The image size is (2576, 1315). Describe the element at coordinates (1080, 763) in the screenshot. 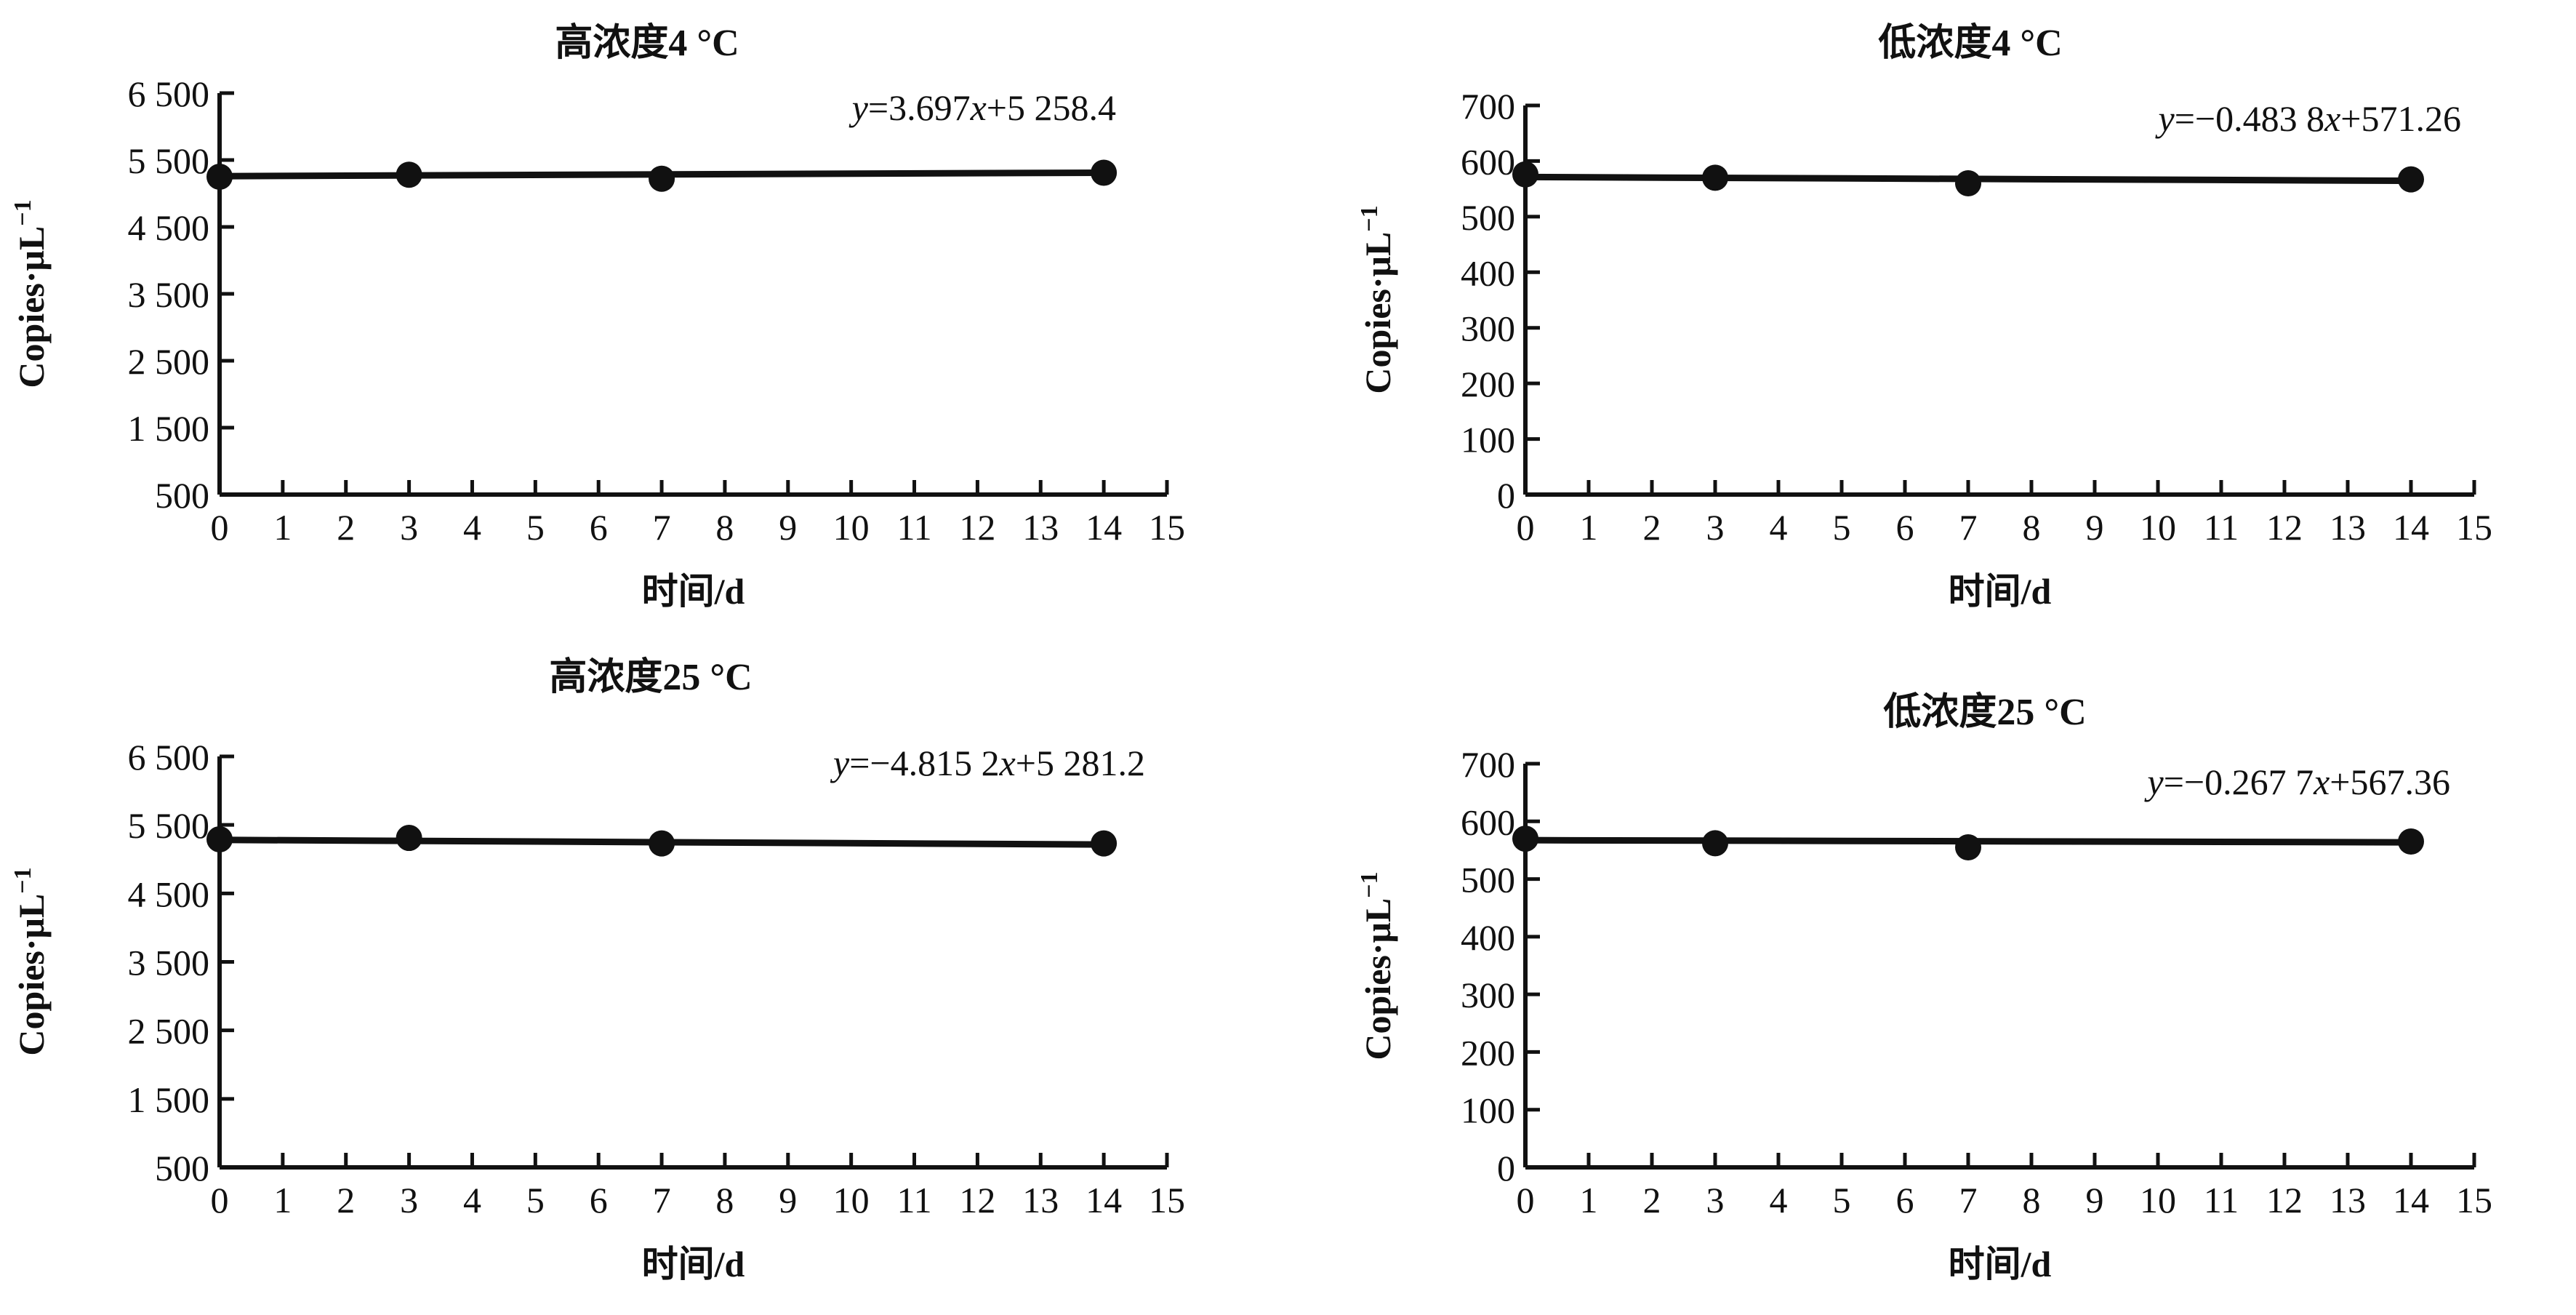

I see `equation-part-rest: +5 281.2` at that location.